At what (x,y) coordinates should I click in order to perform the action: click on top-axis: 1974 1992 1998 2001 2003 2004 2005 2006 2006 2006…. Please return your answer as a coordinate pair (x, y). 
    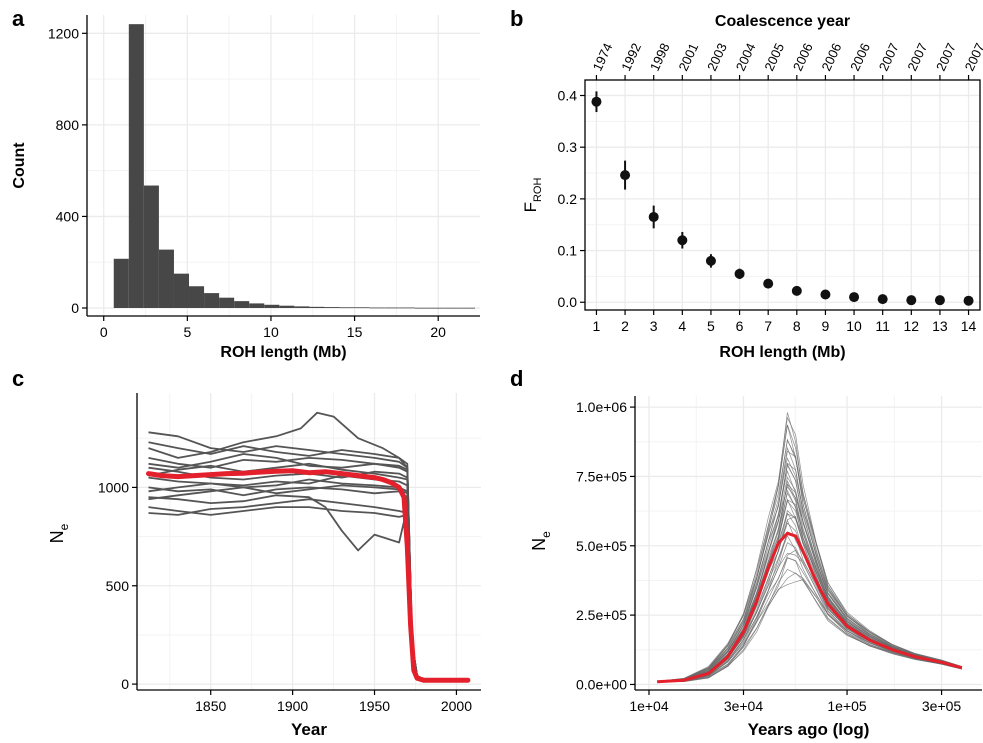
    Looking at the image, I should click on (786, 60).